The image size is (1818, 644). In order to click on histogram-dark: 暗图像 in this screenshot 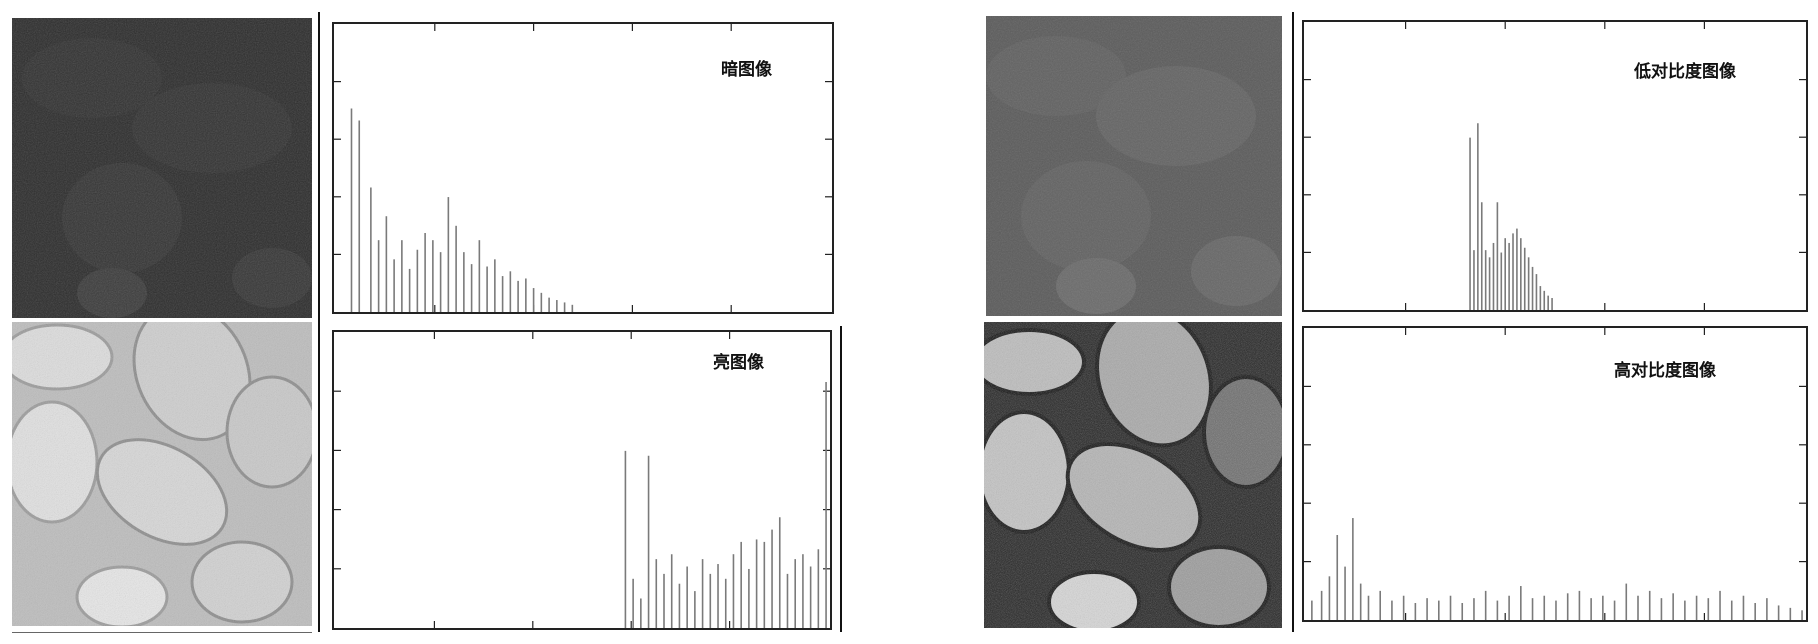, I will do `click(583, 168)`.